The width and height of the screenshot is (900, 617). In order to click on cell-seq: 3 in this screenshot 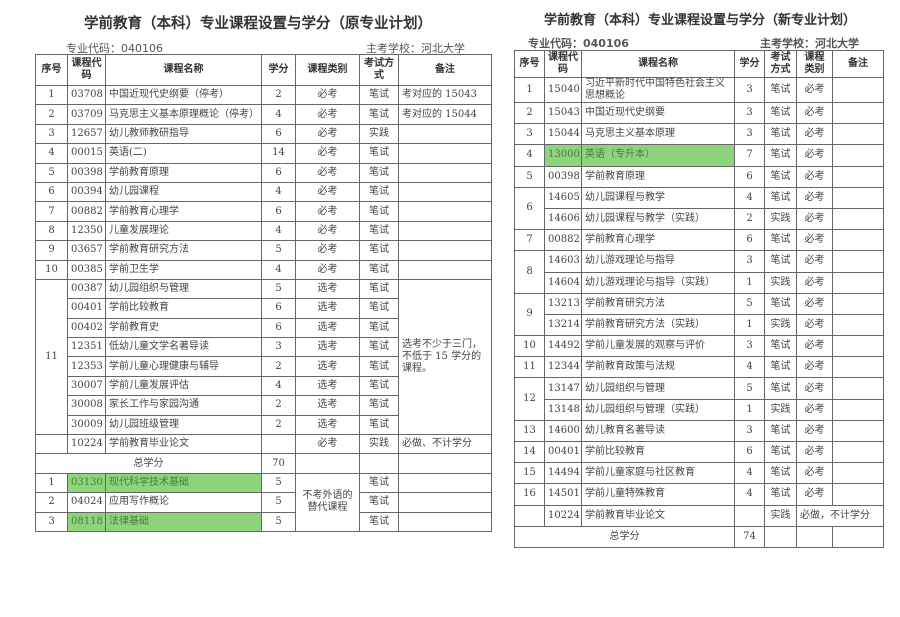, I will do `click(51, 521)`.